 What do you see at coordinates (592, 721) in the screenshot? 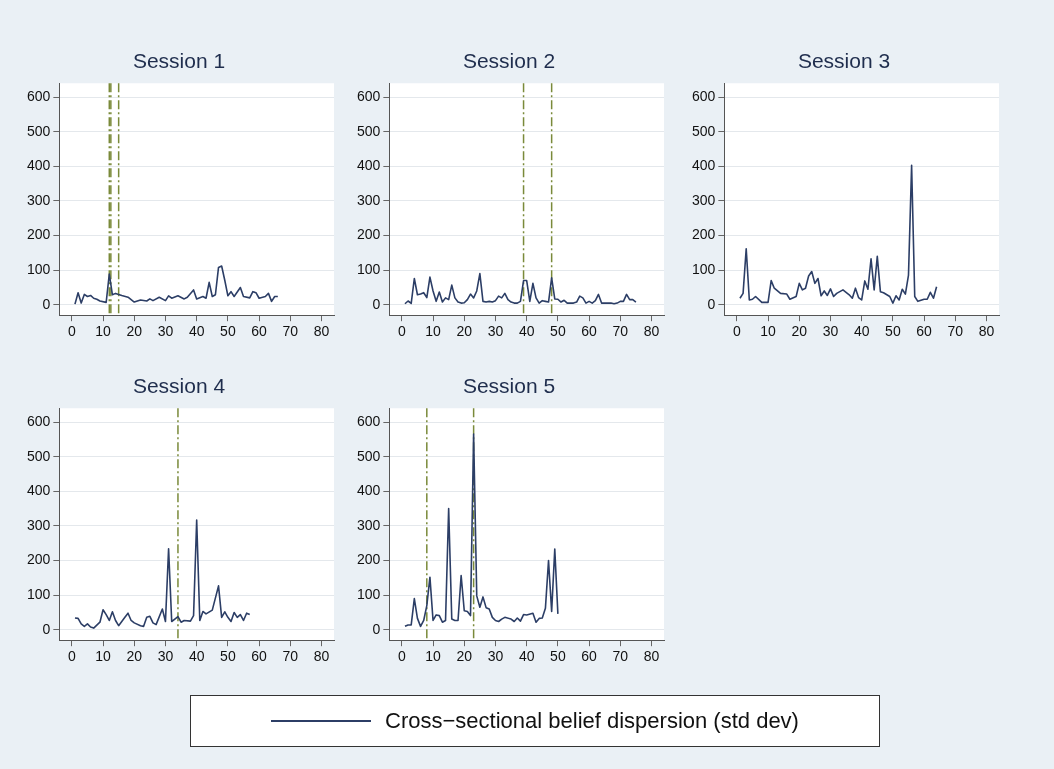
I see `legend-label: Cross−sectional belief dispersion (std dev)` at bounding box center [592, 721].